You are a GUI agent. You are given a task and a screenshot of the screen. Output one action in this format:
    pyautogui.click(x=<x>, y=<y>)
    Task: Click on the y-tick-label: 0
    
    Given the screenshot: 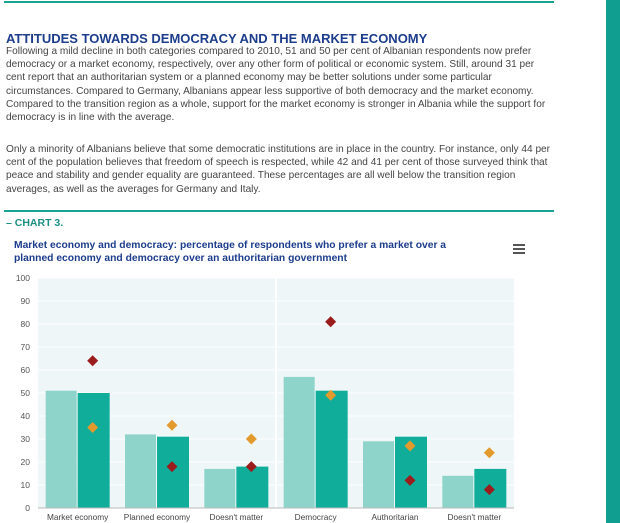 What is the action you would take?
    pyautogui.click(x=27, y=508)
    